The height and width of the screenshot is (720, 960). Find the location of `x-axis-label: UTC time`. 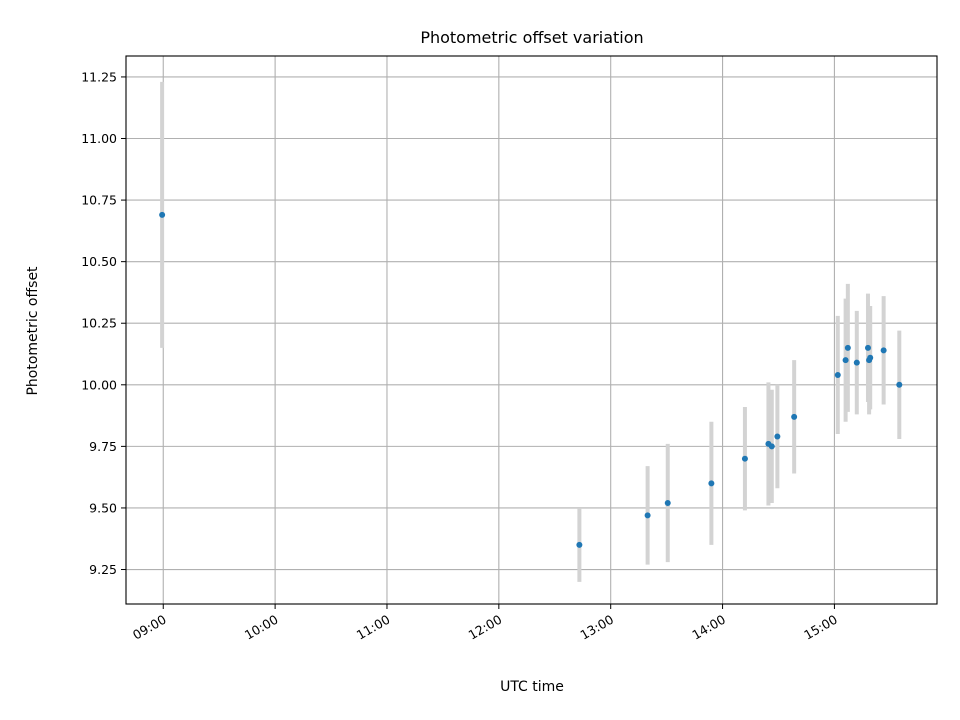

x-axis-label: UTC time is located at coordinates (532, 687).